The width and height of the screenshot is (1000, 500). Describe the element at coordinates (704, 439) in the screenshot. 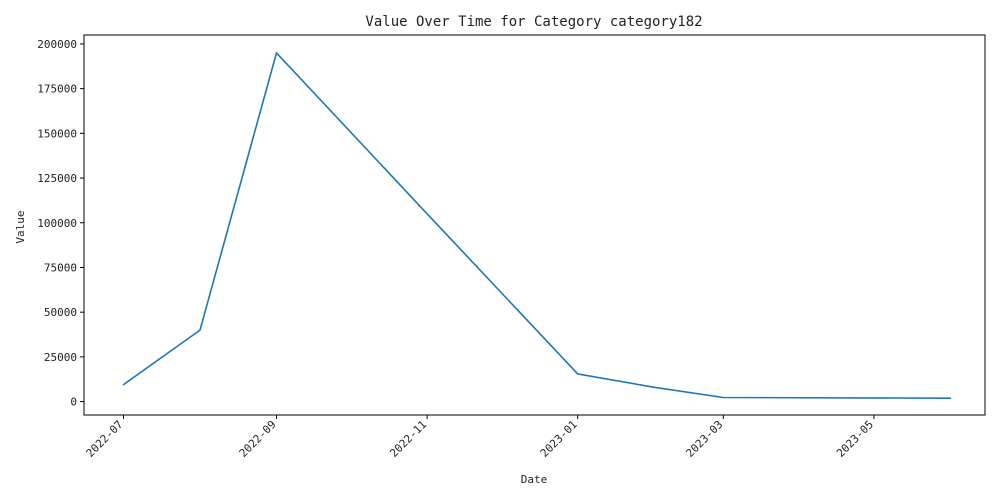

I see `x-tick-label: 2023-03` at that location.